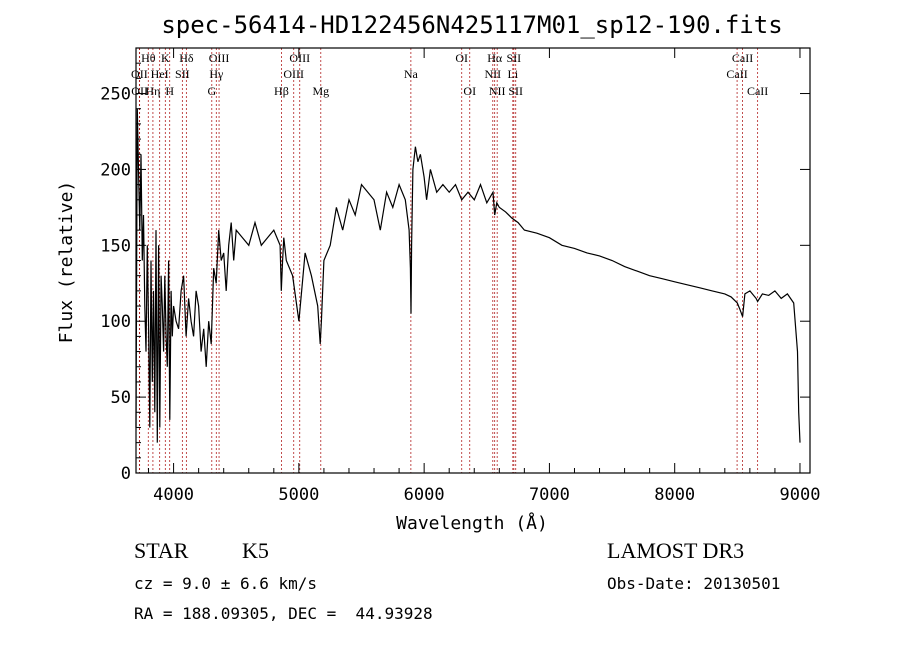  What do you see at coordinates (173, 495) in the screenshot?
I see `x-tick-label: 4000` at bounding box center [173, 495].